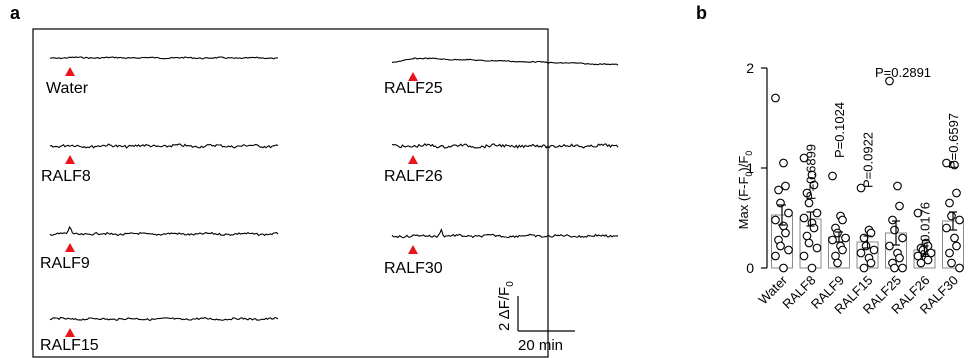 The height and width of the screenshot is (358, 979). I want to click on trace-label: RALF30, so click(413, 268).